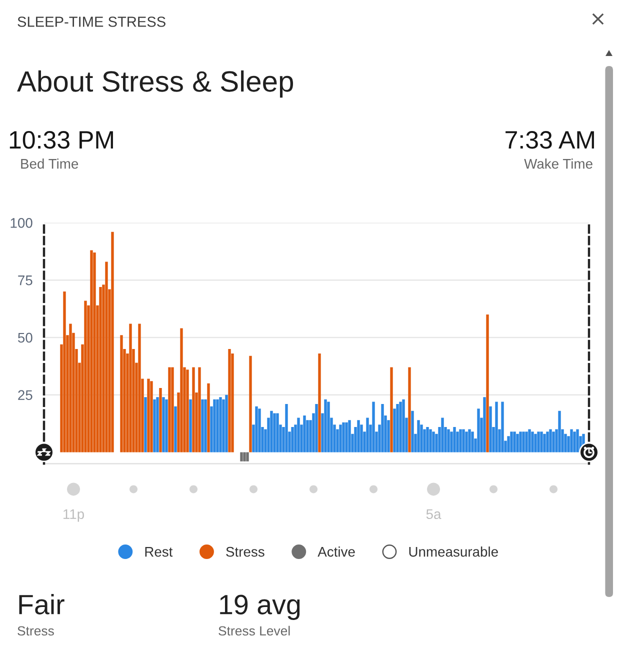 The height and width of the screenshot is (665, 617). I want to click on chart-title: SLEEP-TIME STRESS, so click(92, 21).